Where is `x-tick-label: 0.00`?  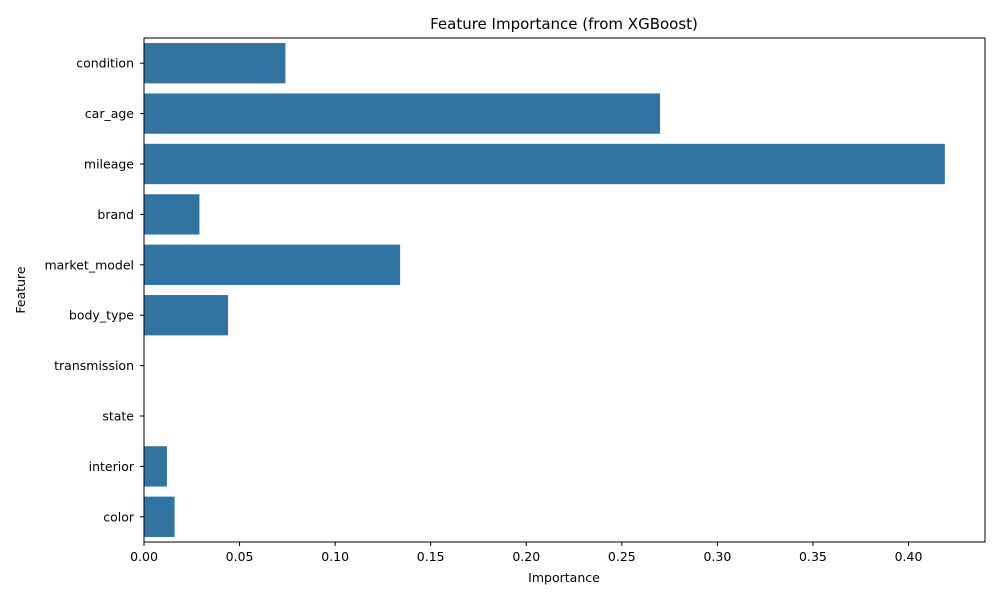 x-tick-label: 0.00 is located at coordinates (144, 556).